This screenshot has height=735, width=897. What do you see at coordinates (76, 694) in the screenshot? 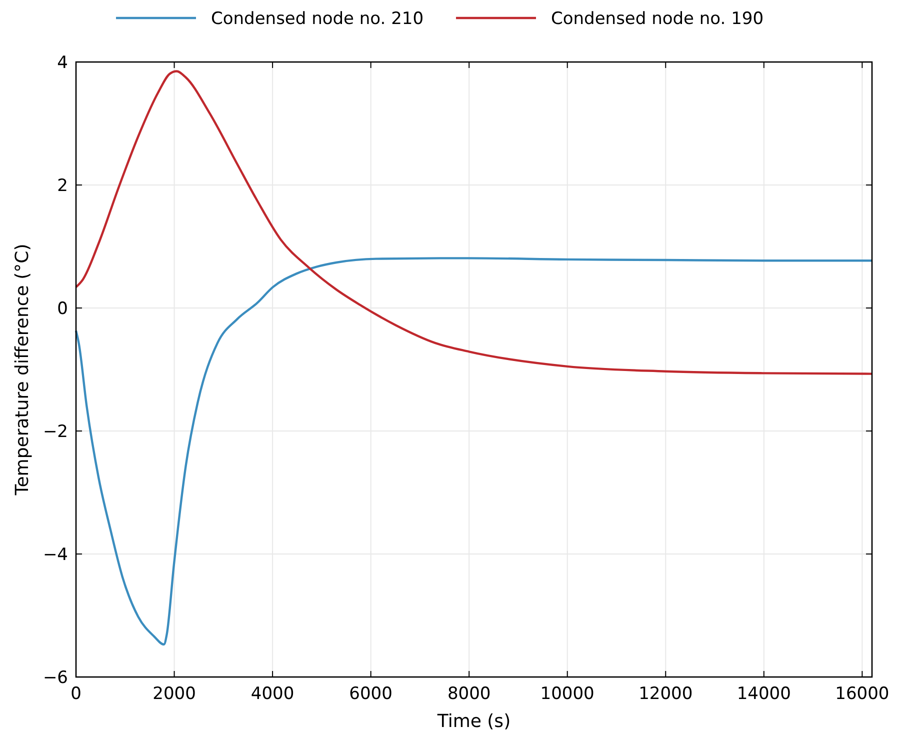
I see `x-tick-label: 0` at bounding box center [76, 694].